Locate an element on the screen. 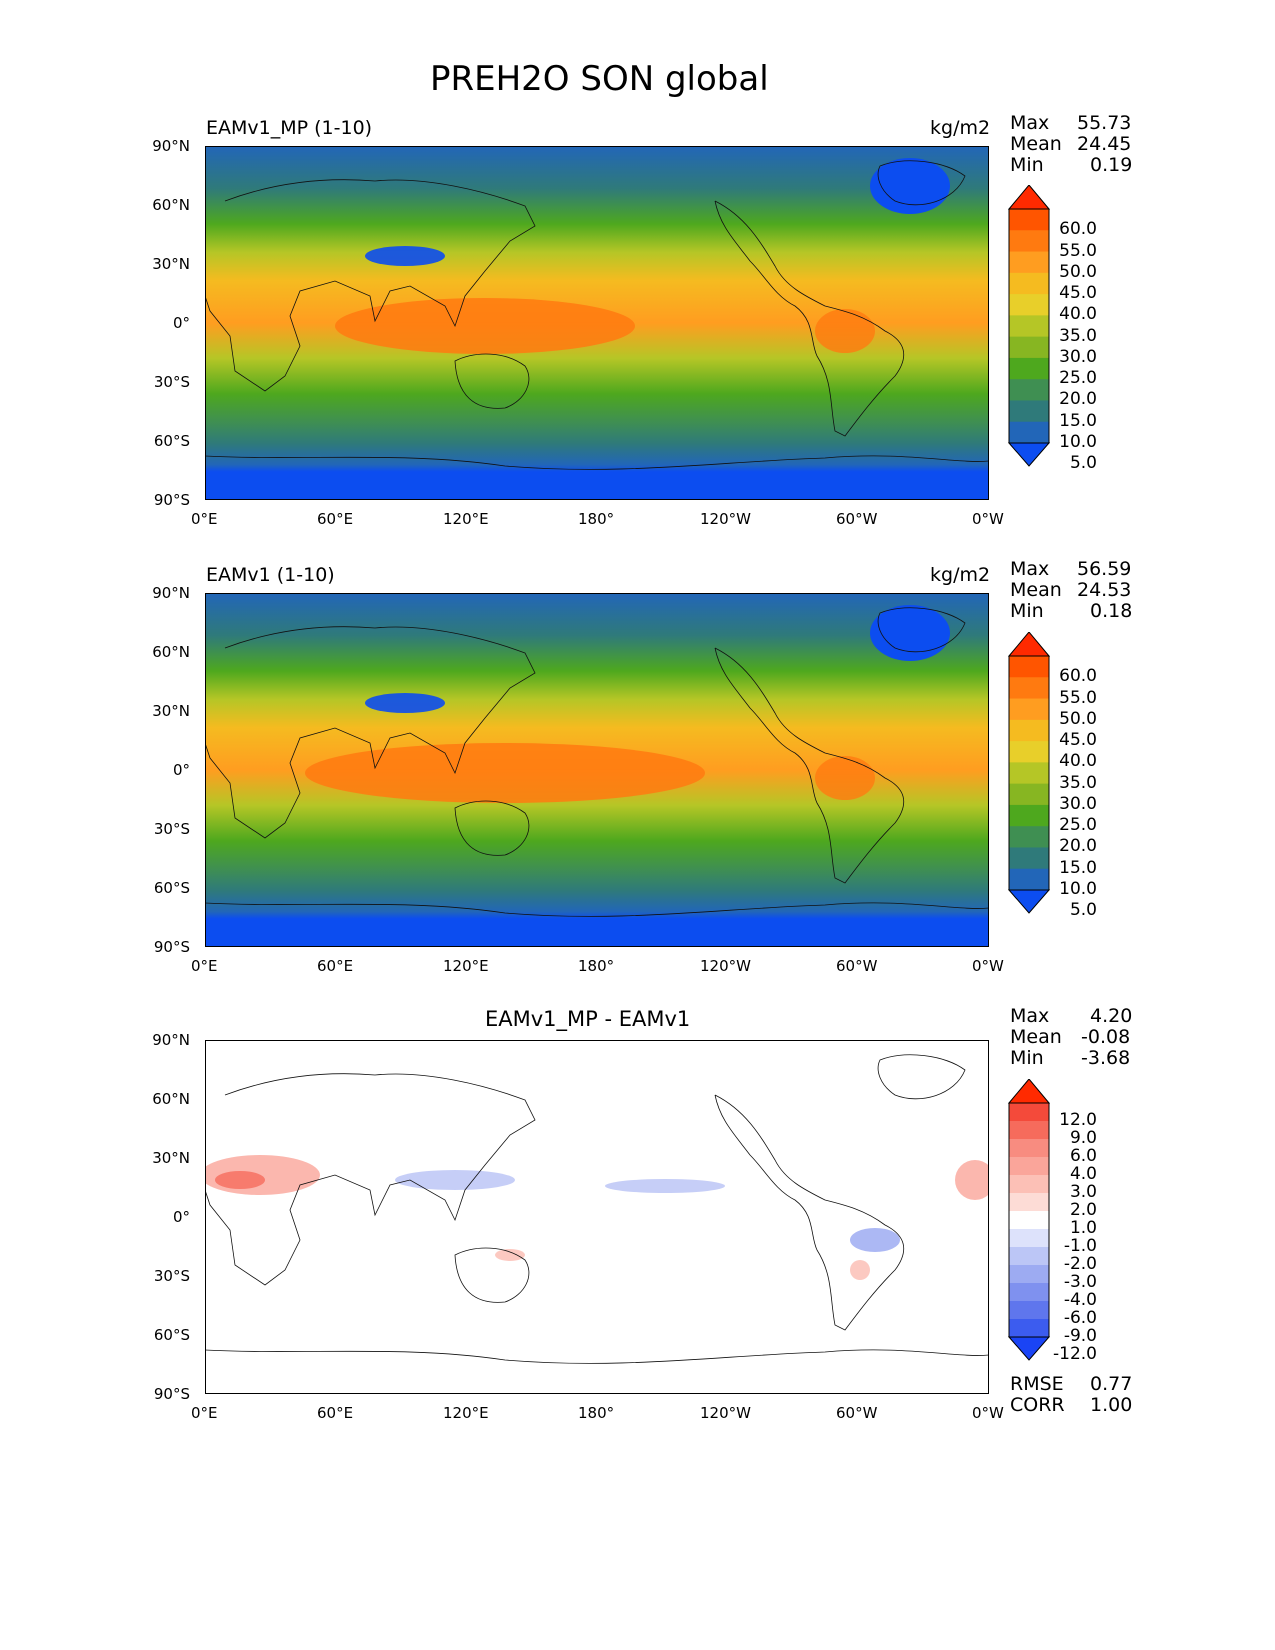  panel-3-brazil-negative is located at coordinates (875, 1240).